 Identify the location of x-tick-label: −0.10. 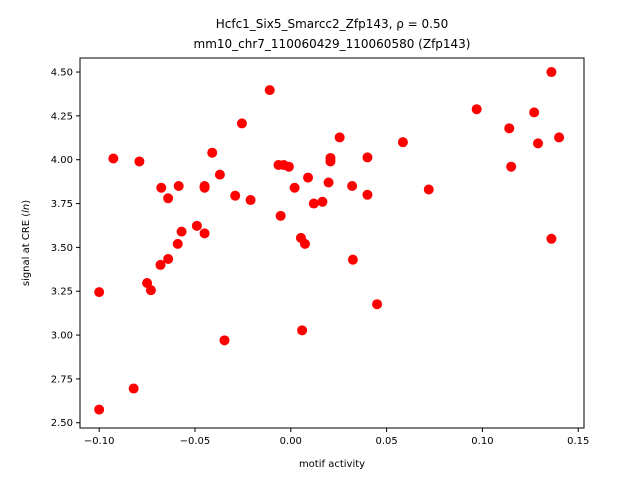
(99, 441).